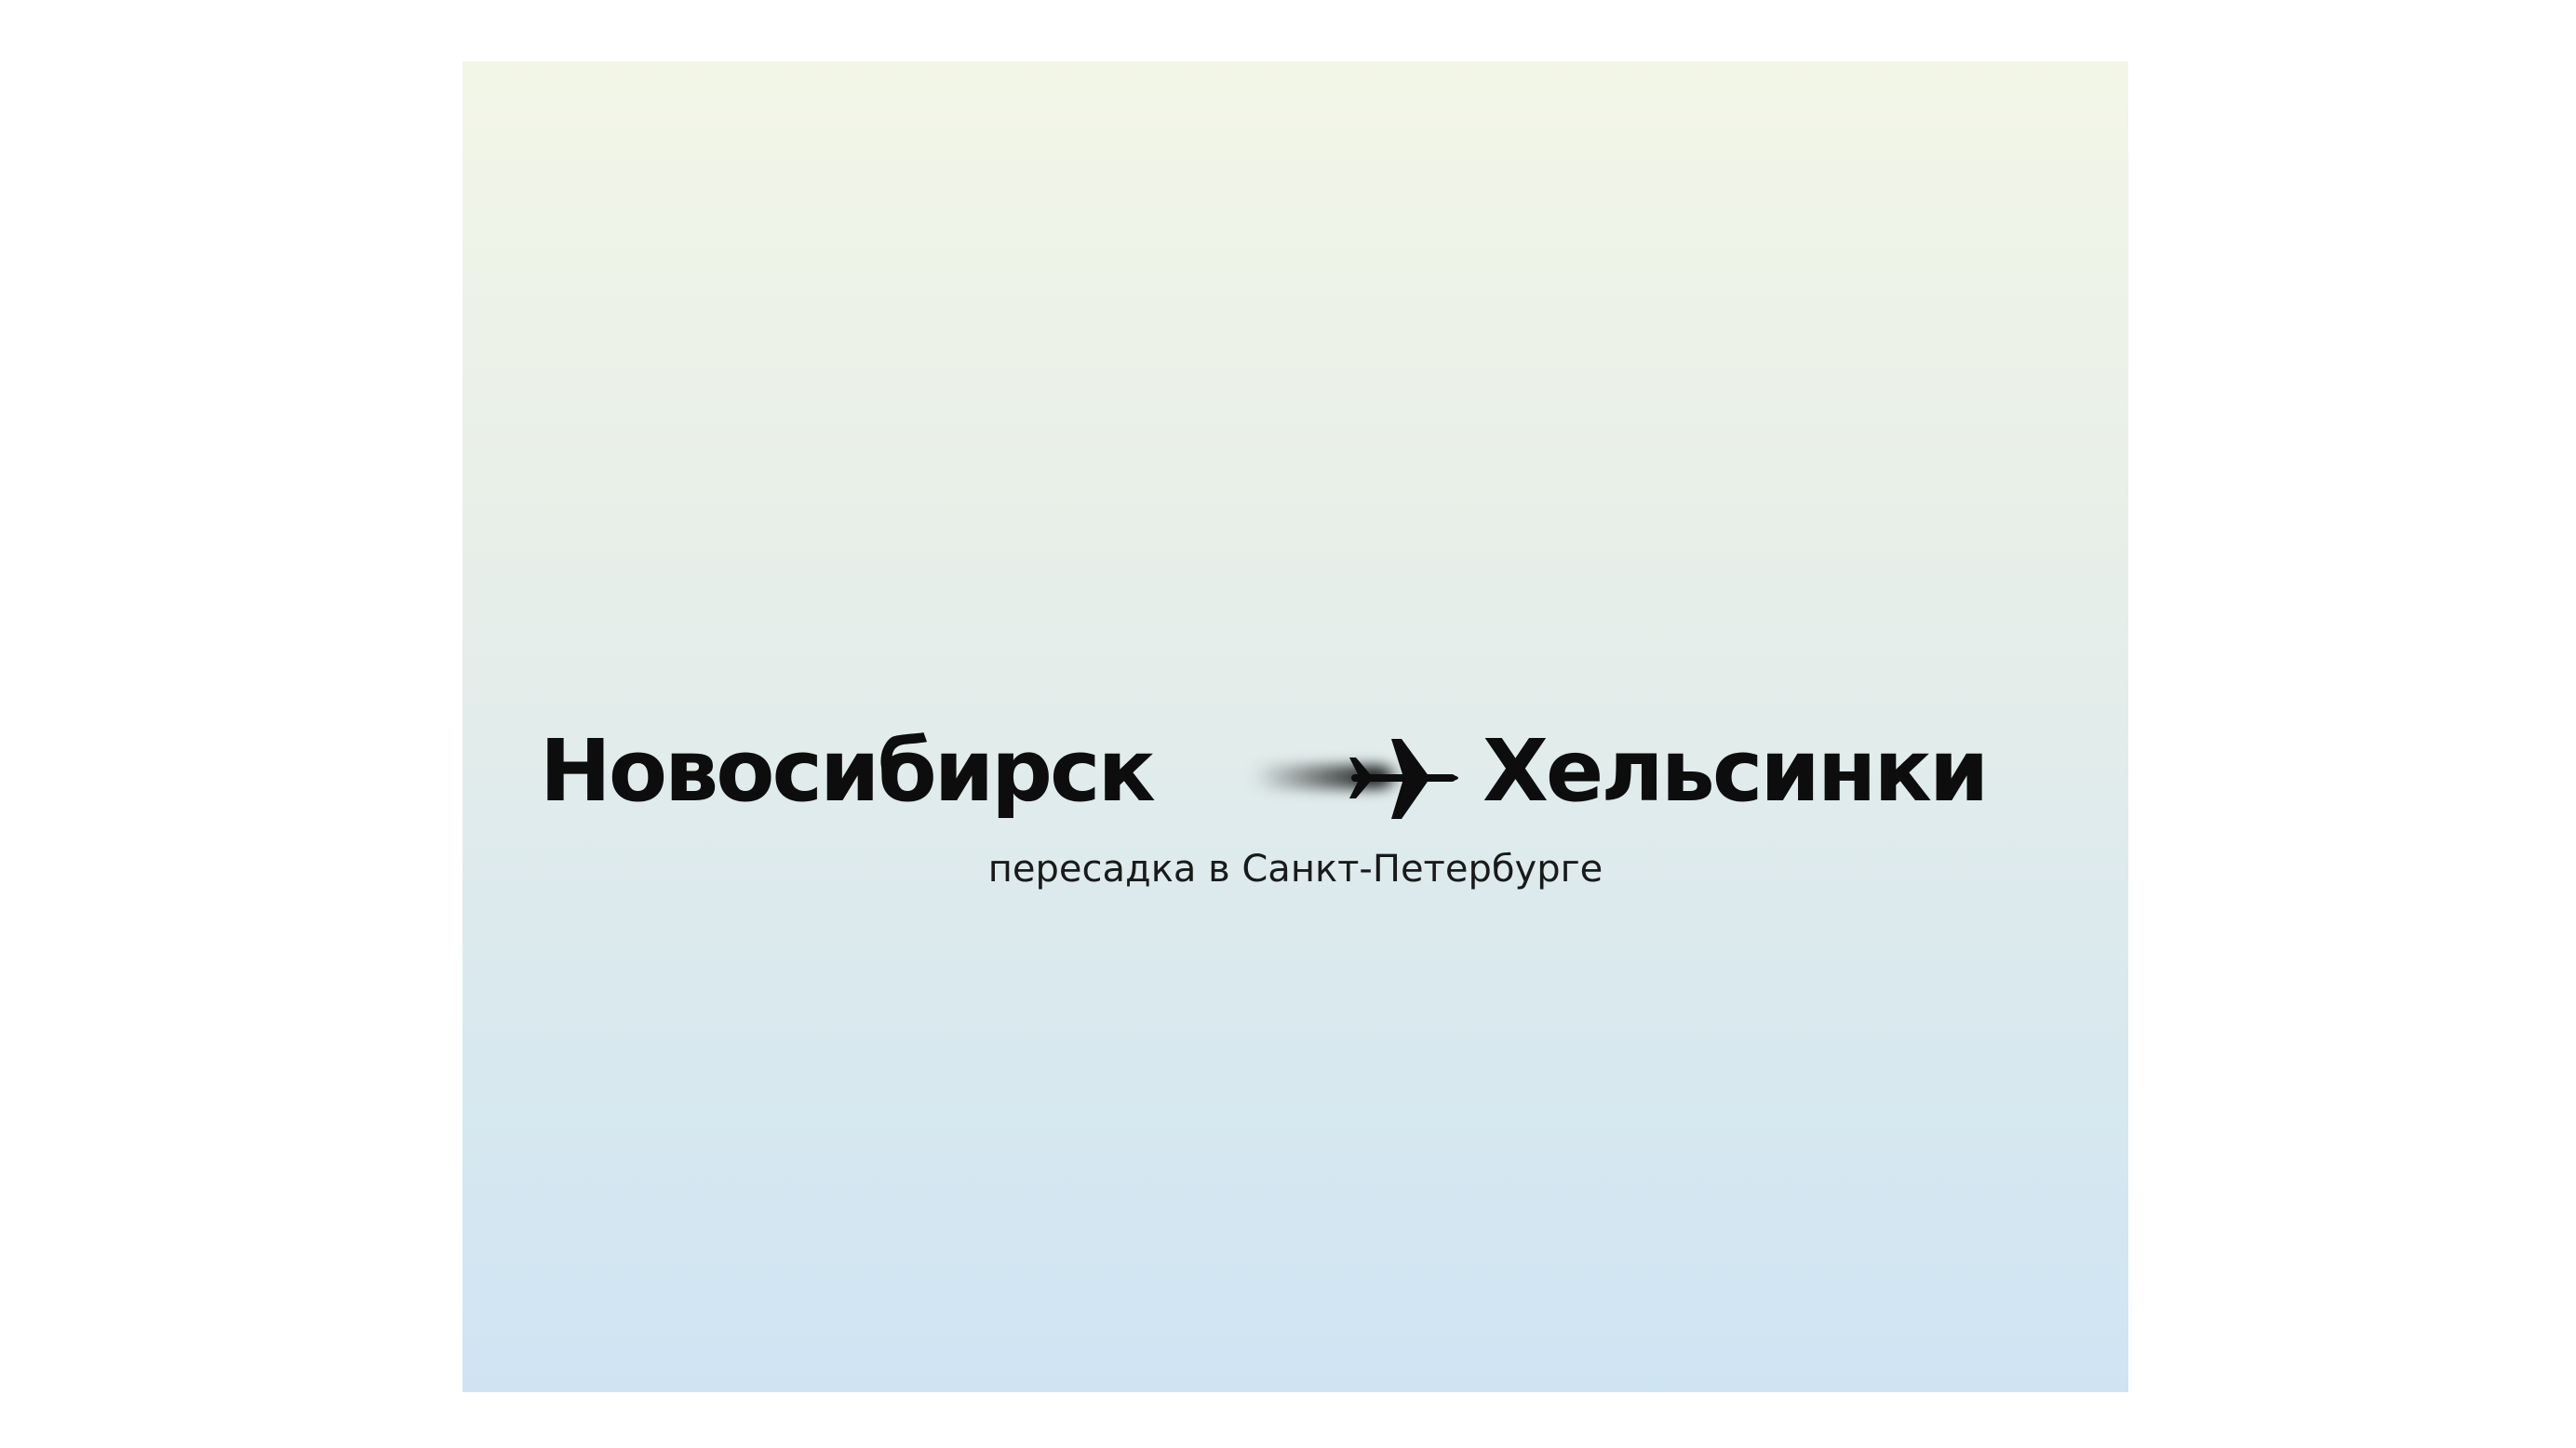 This screenshot has width=2576, height=1448. What do you see at coordinates (1736, 771) in the screenshot?
I see `arrival-city: Хельсинки` at bounding box center [1736, 771].